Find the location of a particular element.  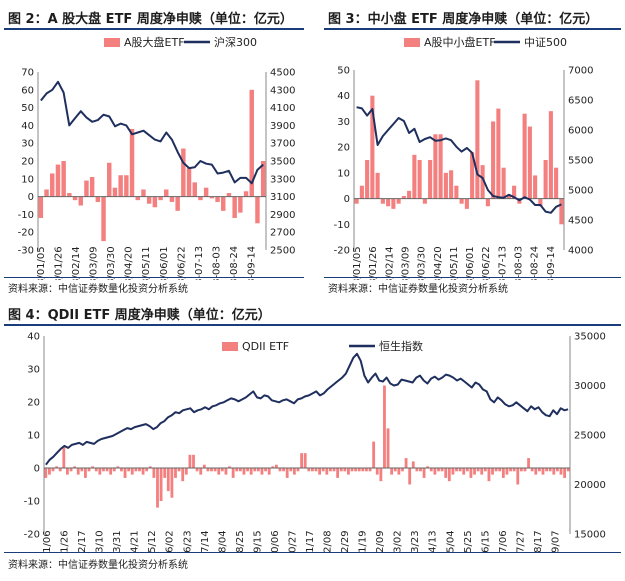

y-left-tick-label: 20 is located at coordinates (33, 403).